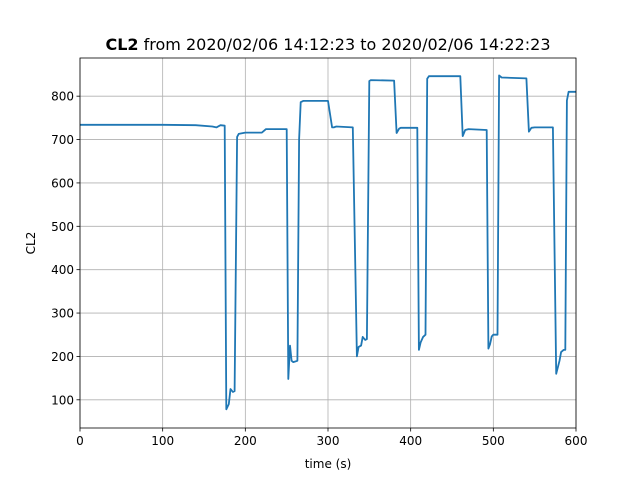 This screenshot has height=480, width=640. What do you see at coordinates (328, 464) in the screenshot?
I see `x-axis-label: time (s)` at bounding box center [328, 464].